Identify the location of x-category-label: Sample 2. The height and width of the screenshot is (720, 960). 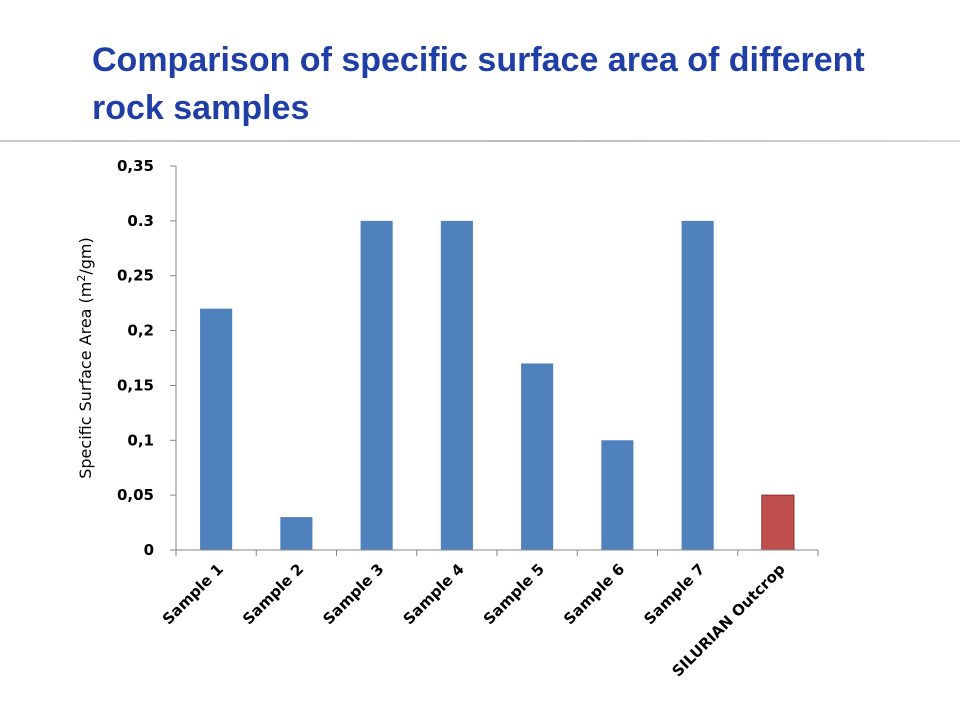
(273, 594).